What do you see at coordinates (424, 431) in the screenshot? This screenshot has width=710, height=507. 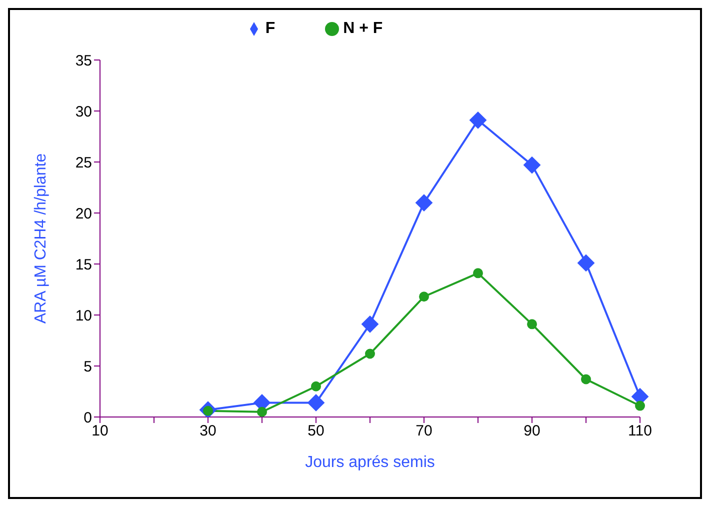 I see `x-tick-label: 70` at bounding box center [424, 431].